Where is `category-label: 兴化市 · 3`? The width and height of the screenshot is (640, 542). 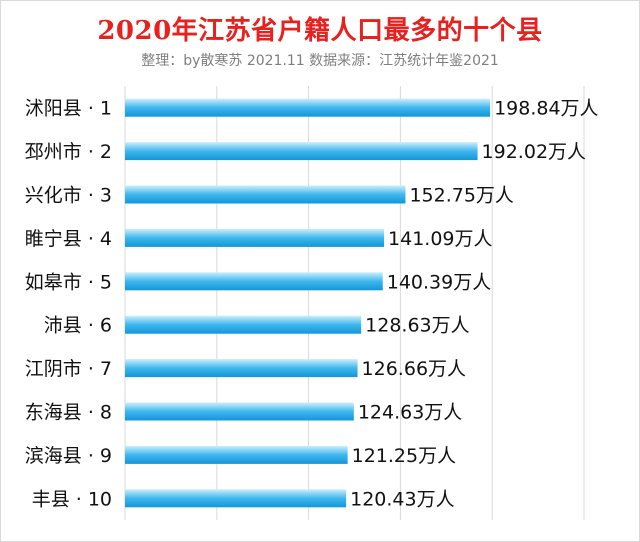 category-label: 兴化市 · 3 is located at coordinates (68, 196).